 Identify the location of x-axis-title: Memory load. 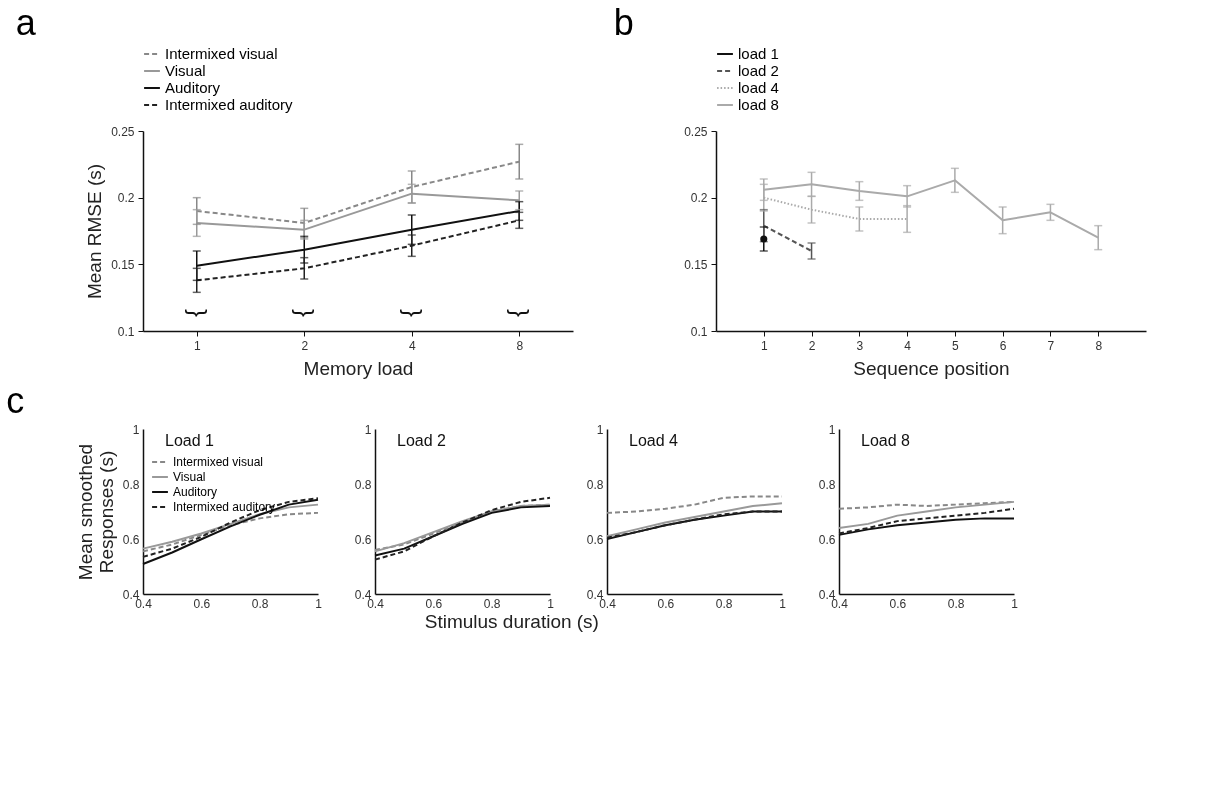
(358, 368).